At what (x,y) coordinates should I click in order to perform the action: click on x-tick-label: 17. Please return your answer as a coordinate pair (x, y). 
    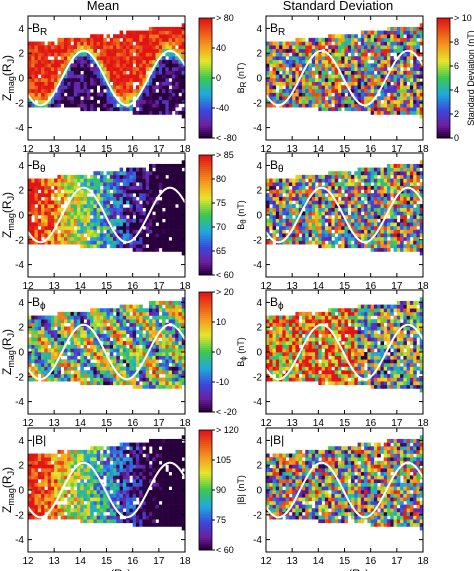
    Looking at the image, I should click on (397, 149).